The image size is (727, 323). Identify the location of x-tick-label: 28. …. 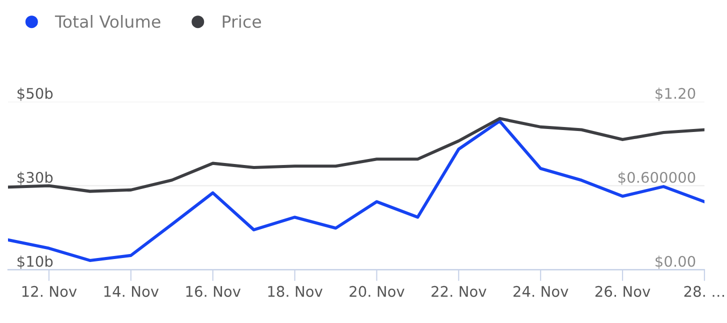
(704, 291).